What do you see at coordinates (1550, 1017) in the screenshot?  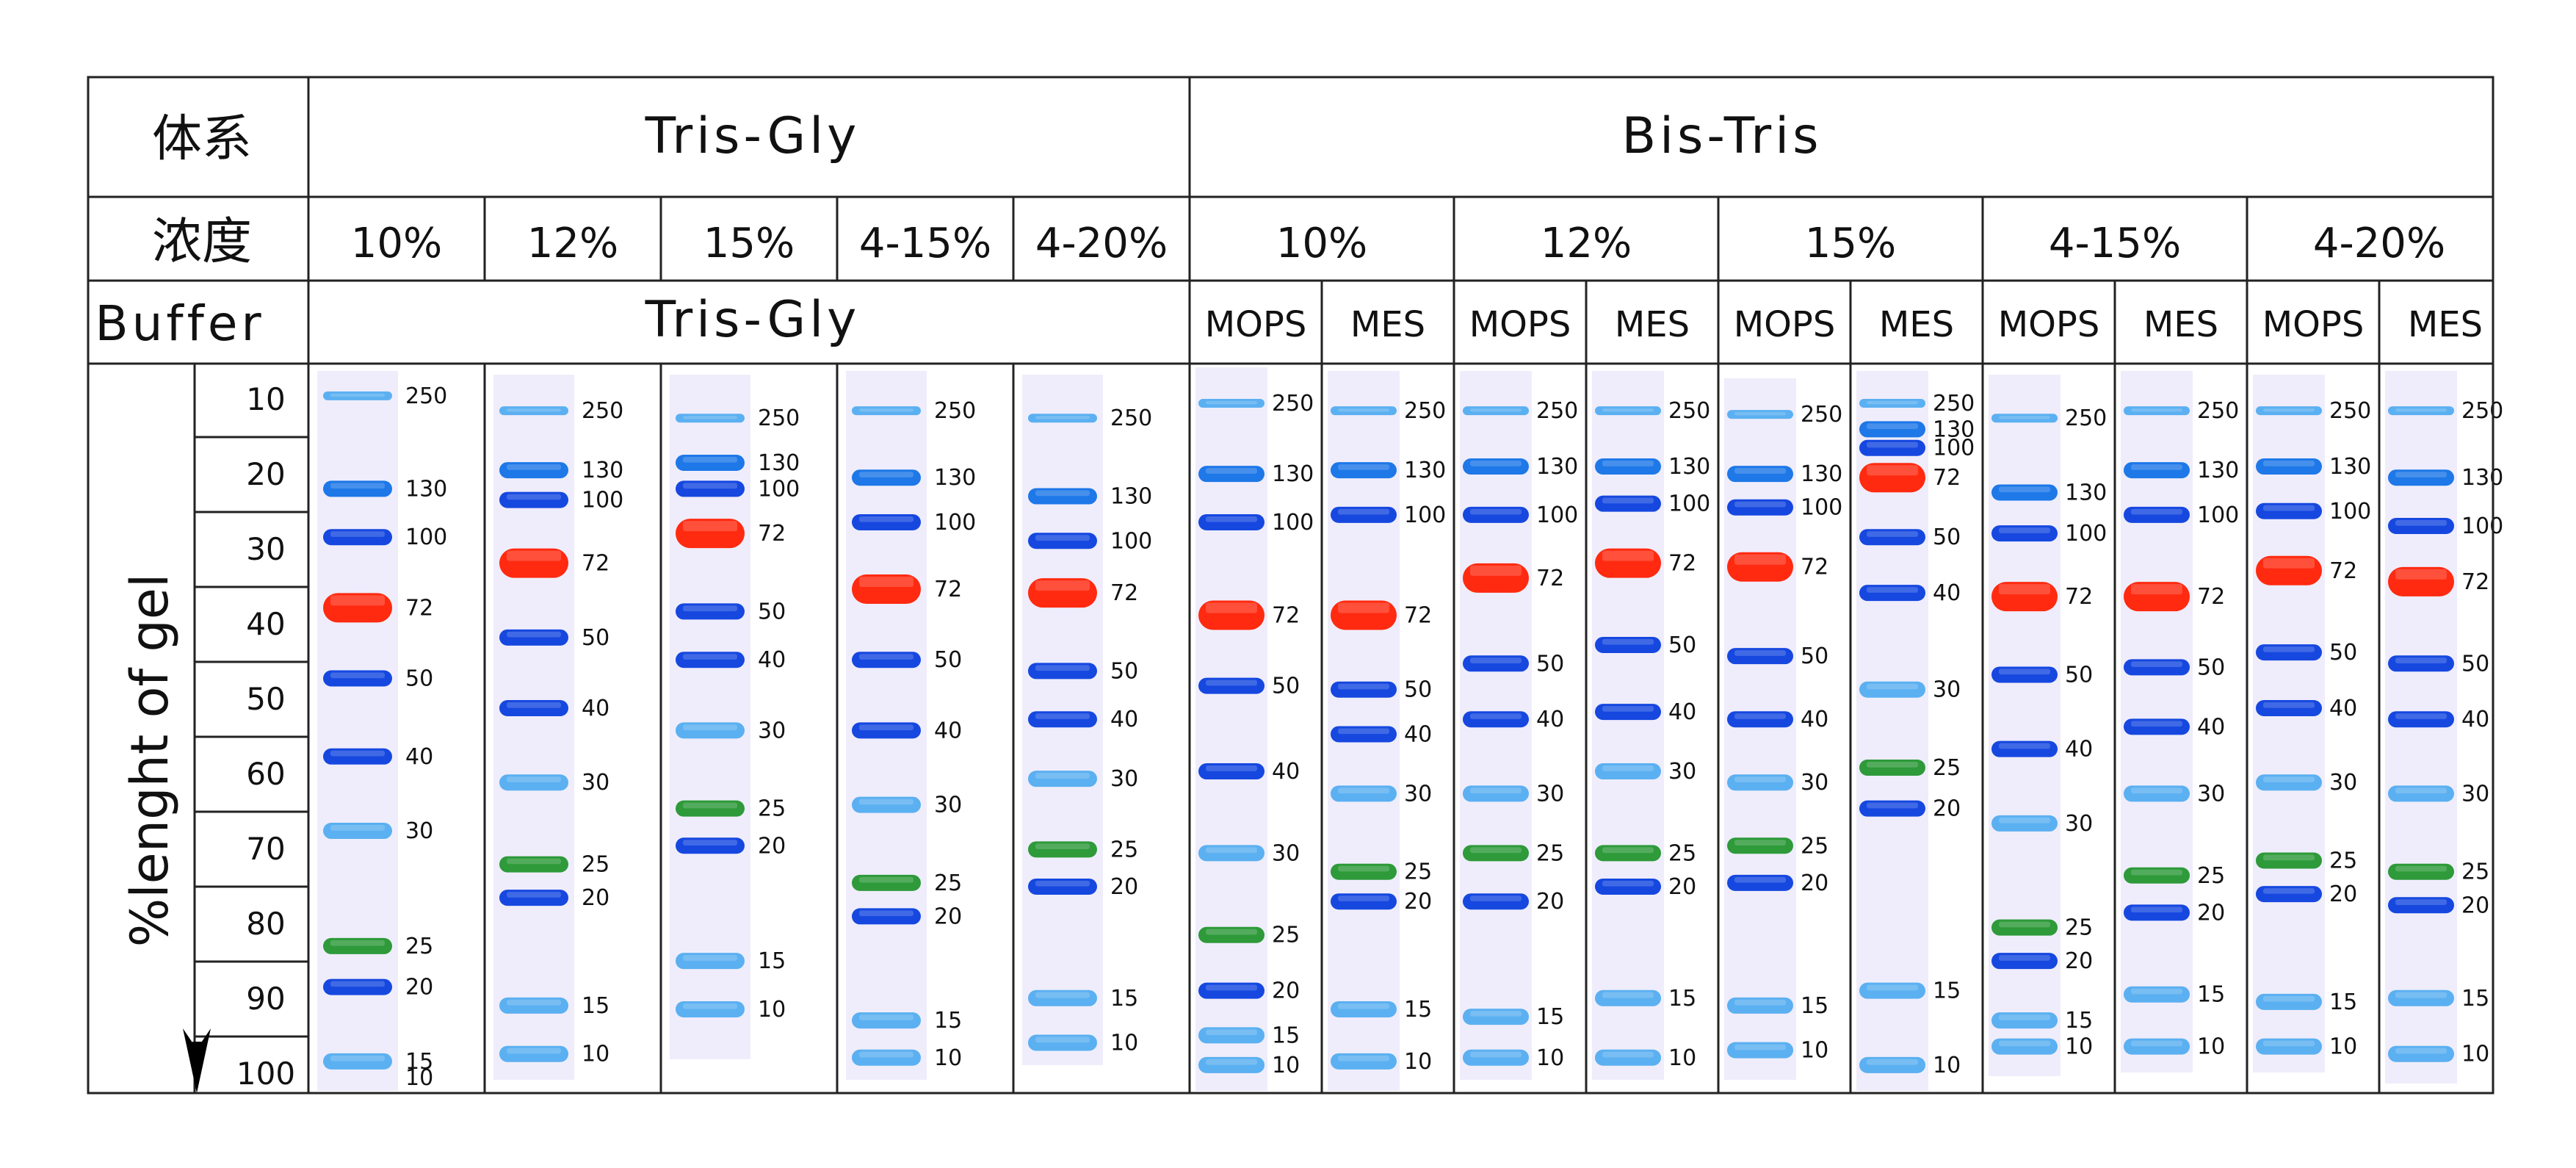 I see `band-label-15: 15` at bounding box center [1550, 1017].